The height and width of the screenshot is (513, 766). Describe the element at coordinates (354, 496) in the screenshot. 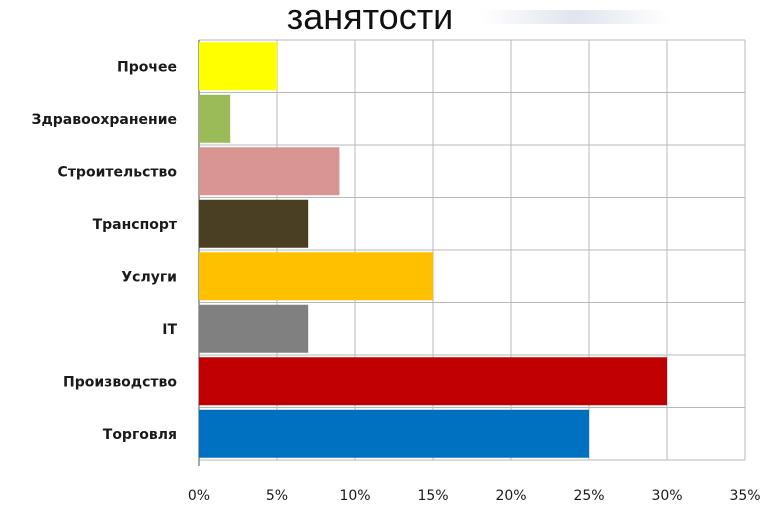

I see `x-tick-label: 10%` at that location.